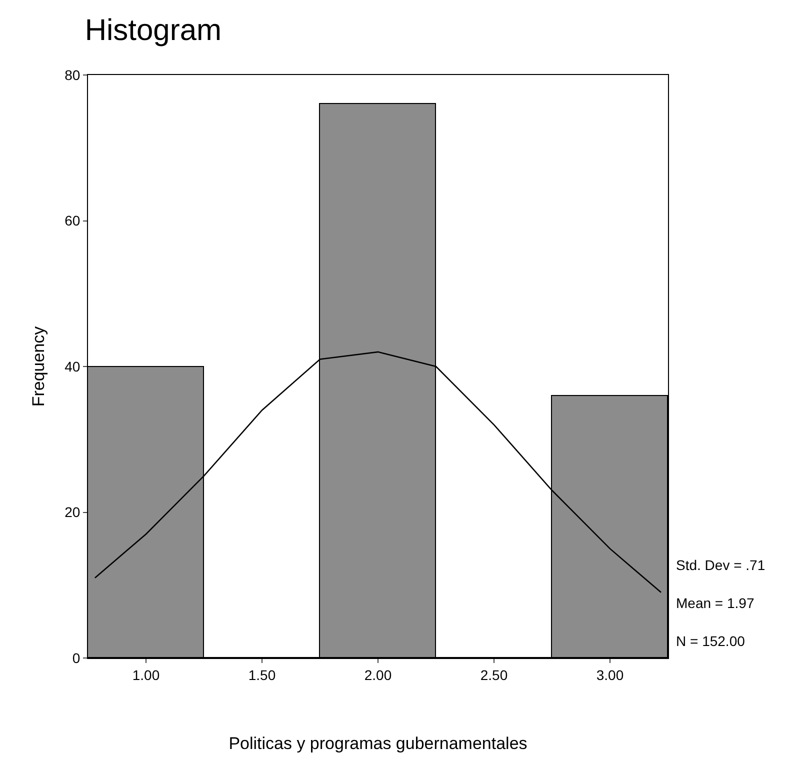  I want to click on text: Mean = 1.97, so click(715, 603).